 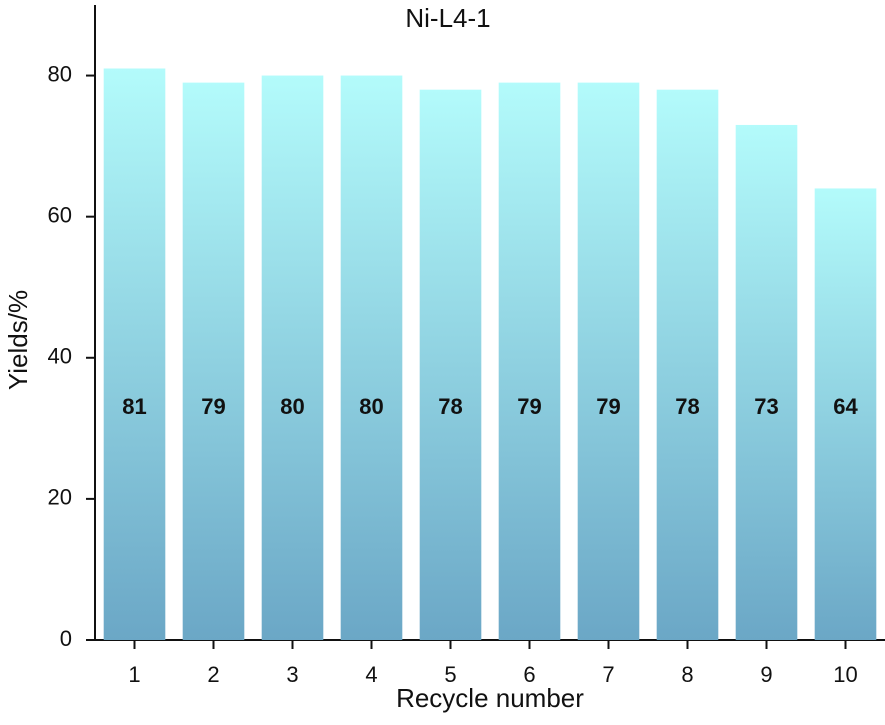 What do you see at coordinates (60, 214) in the screenshot?
I see `y-tick-label: 60` at bounding box center [60, 214].